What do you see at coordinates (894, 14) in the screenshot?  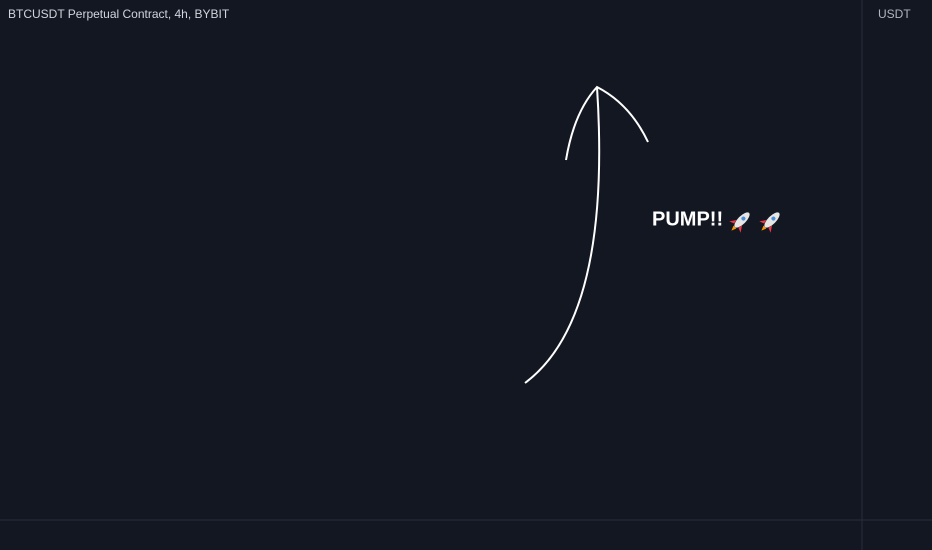 I see `currency-label: USDT` at bounding box center [894, 14].